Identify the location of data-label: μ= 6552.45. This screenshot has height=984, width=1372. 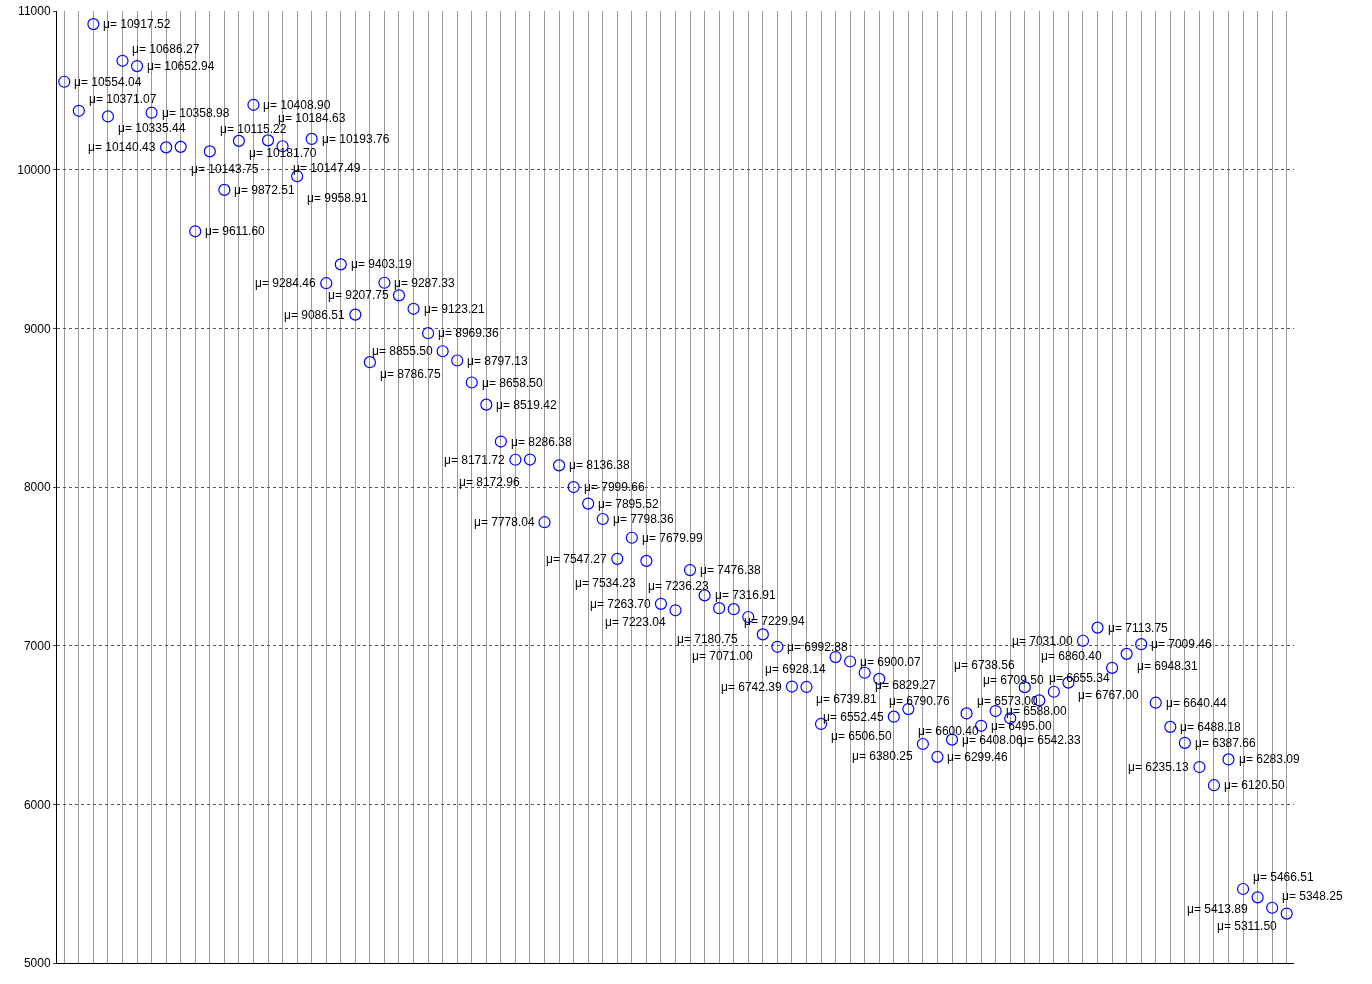
(853, 717).